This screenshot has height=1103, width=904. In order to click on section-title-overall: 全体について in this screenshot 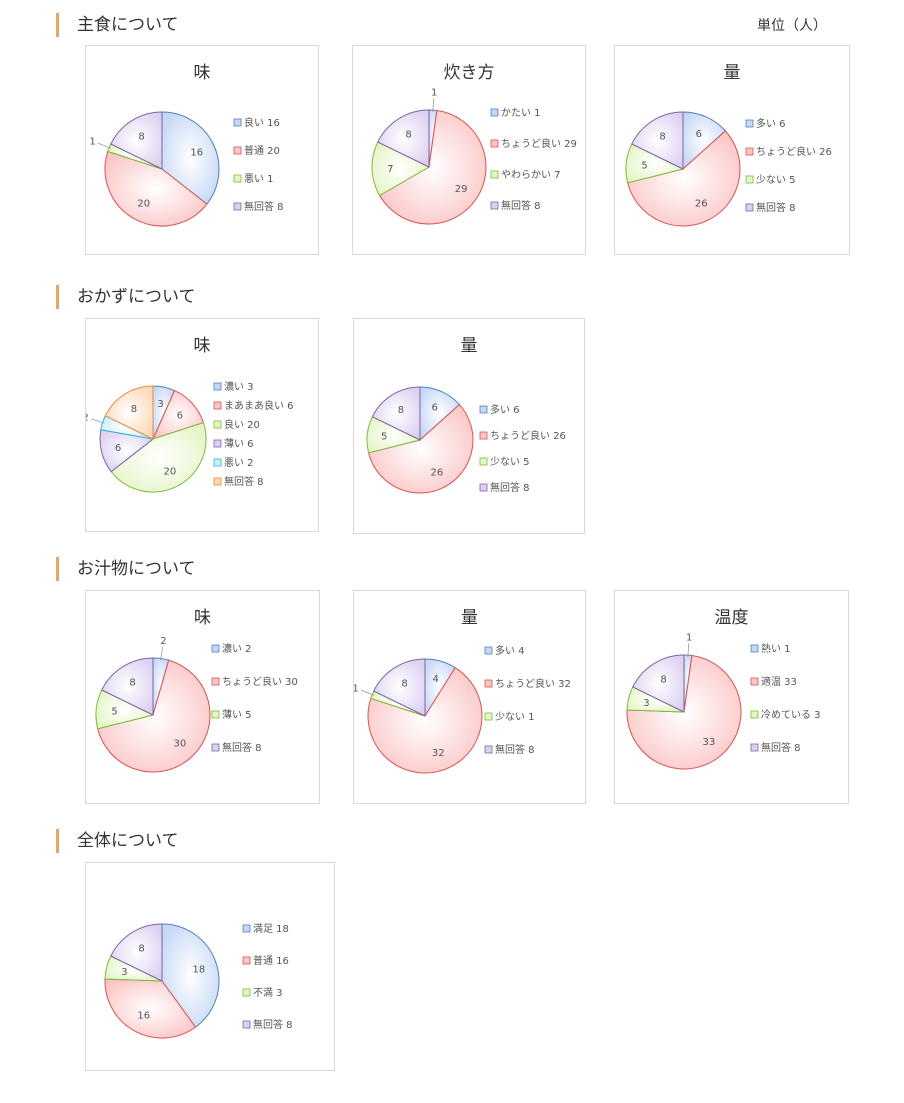, I will do `click(117, 841)`.